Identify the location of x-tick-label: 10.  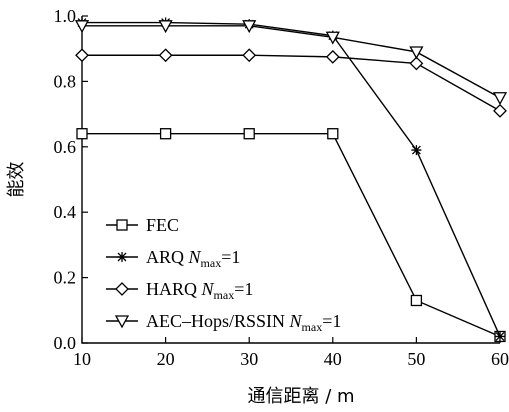
(82, 359).